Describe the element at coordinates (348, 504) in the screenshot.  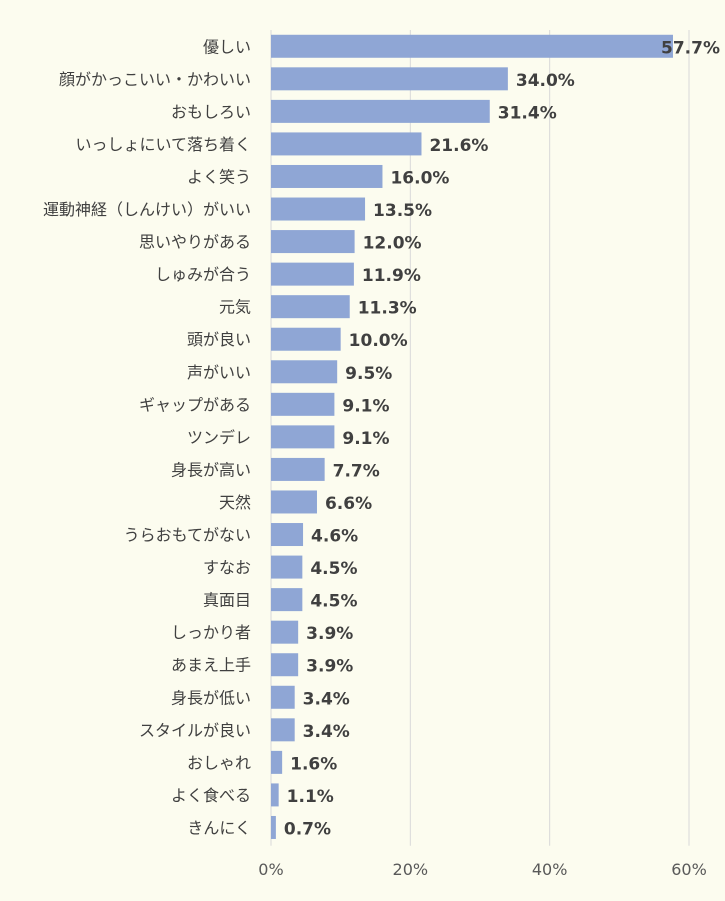
I see `value-label: 6.6%` at that location.